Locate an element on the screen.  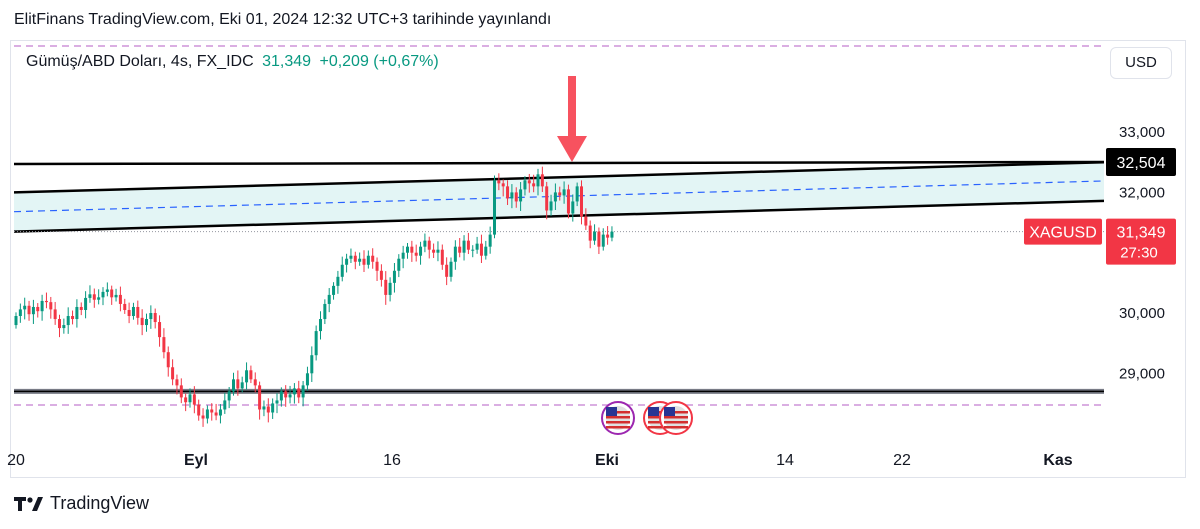
price-axis: 33,000 32,000 30,000 29,000 is located at coordinates (1142, 253).